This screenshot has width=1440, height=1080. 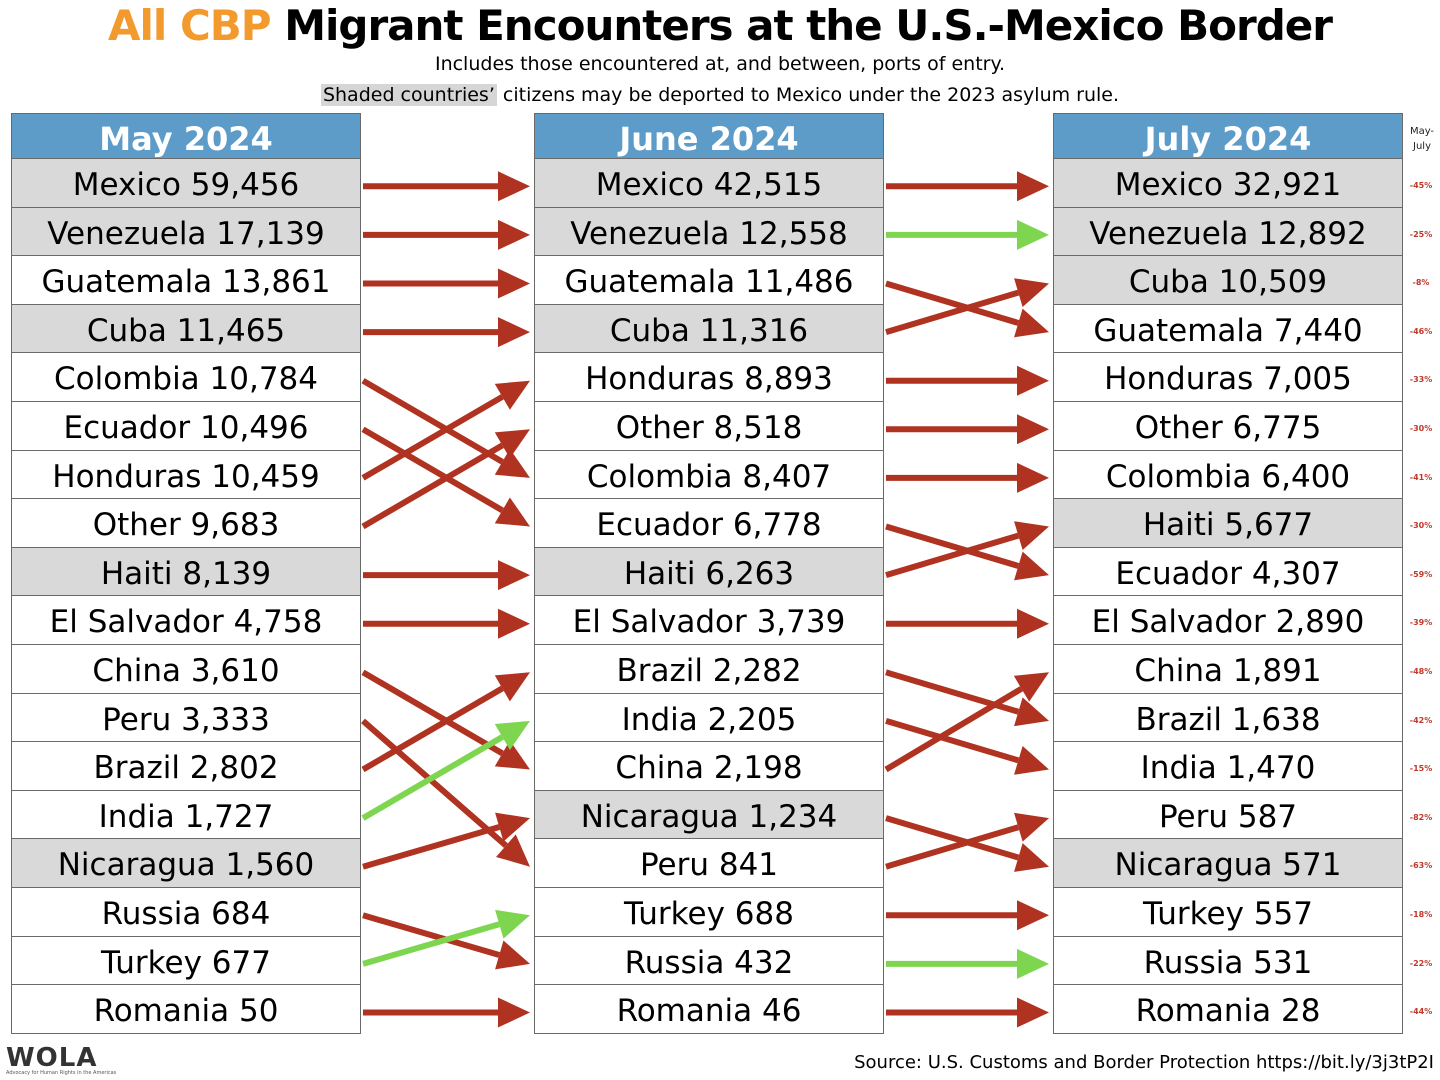 What do you see at coordinates (1421, 331) in the screenshot?
I see `change-value-guatemala: -46%` at bounding box center [1421, 331].